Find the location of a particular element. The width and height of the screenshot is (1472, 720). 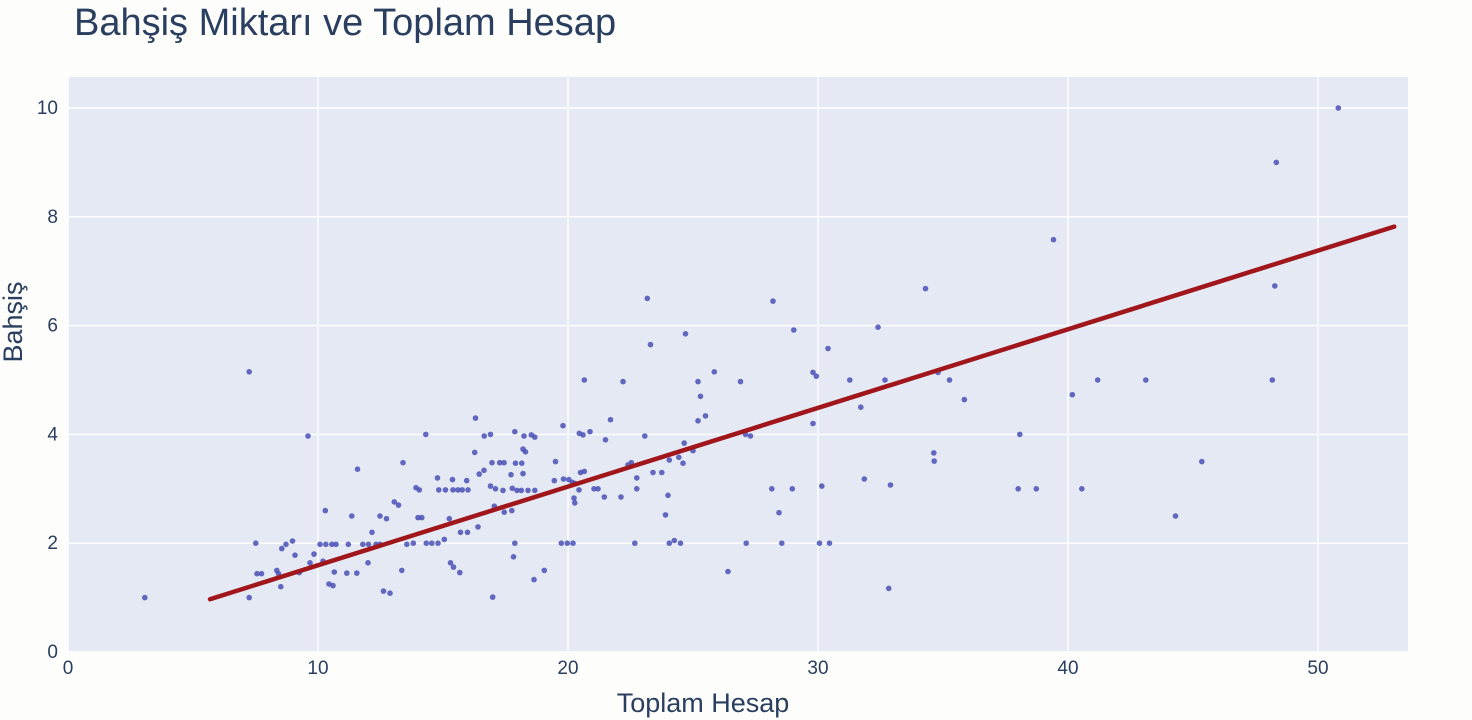

y-axis-title: Bahşiş is located at coordinates (14, 321).